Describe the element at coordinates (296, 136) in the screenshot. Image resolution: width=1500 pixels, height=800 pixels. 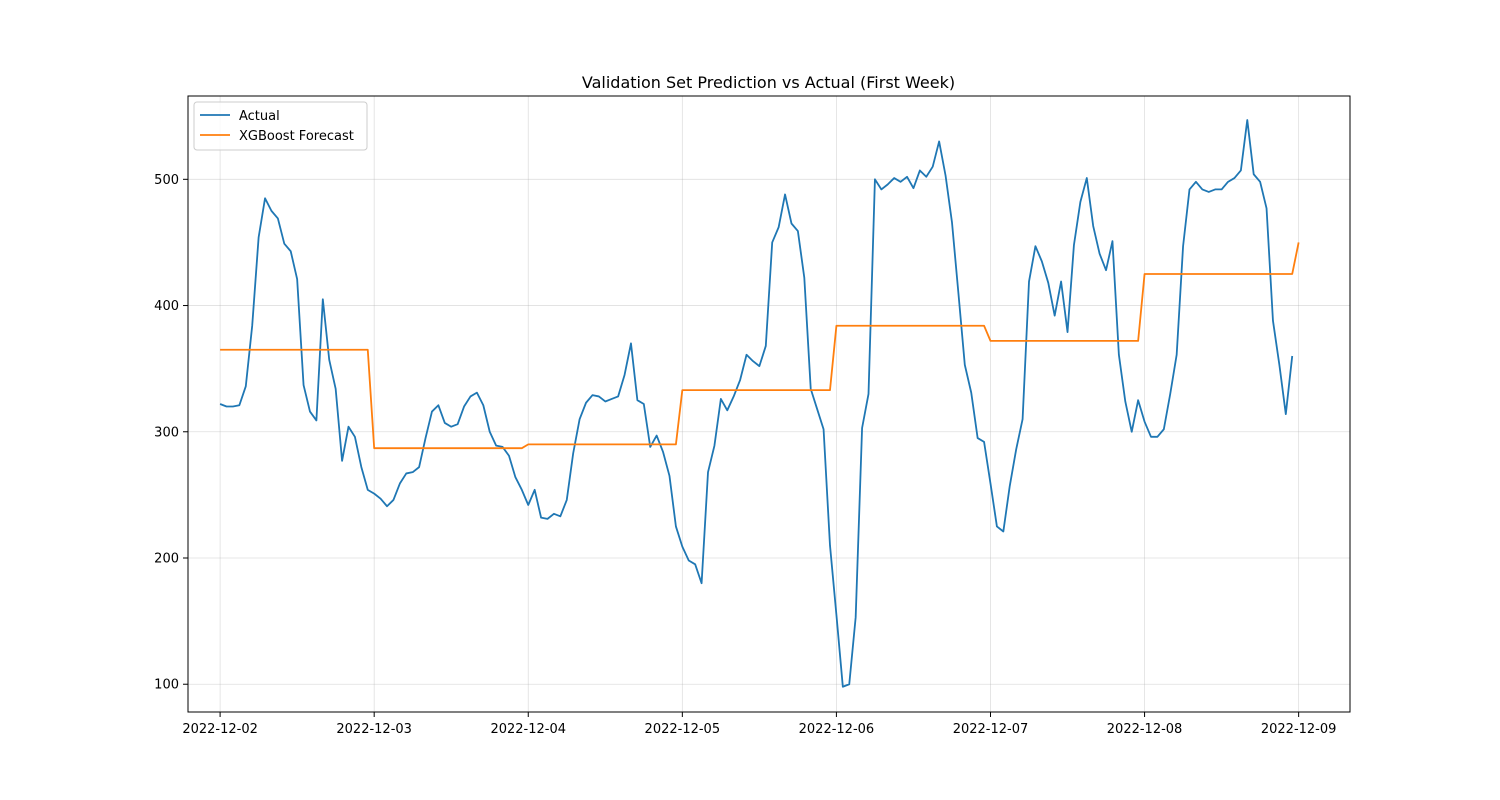
I see `legend-label: XGBoost Forecast` at that location.